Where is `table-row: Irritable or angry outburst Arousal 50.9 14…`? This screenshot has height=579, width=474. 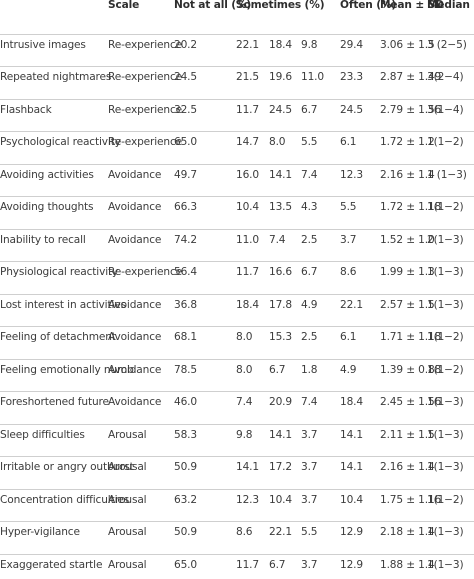 table-row: Irritable or angry outburst Arousal 50.9 14… is located at coordinates (237, 473).